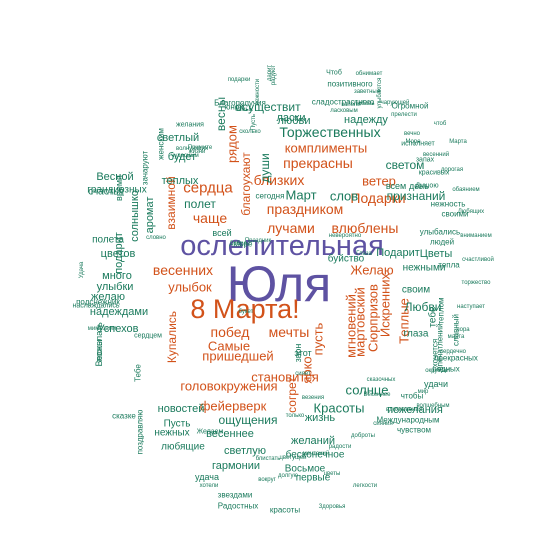 The width and height of the screenshot is (560, 560). Describe the element at coordinates (150, 215) in the screenshot. I see `word-74: аромат` at that location.